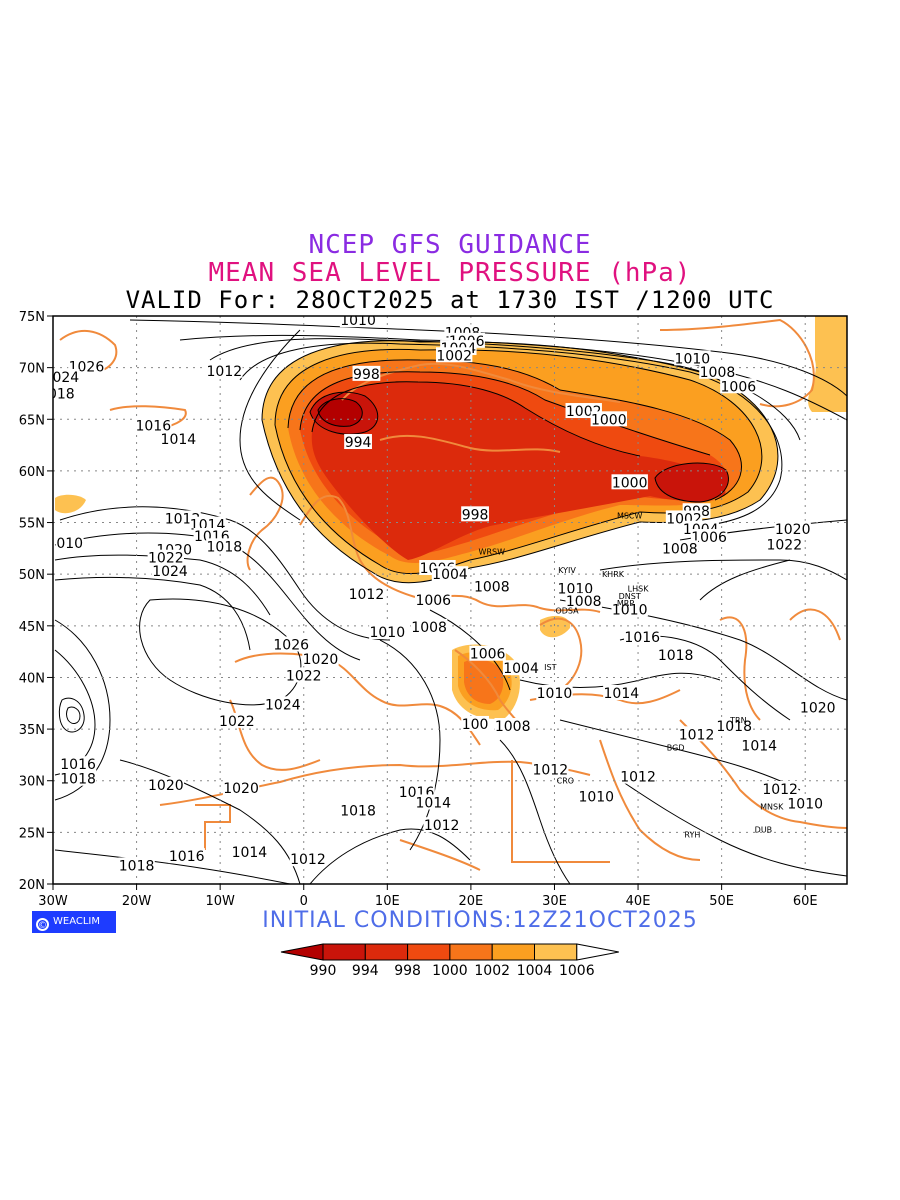 The width and height of the screenshot is (900, 1200). I want to click on lat-tick-label: 30N, so click(32, 782).